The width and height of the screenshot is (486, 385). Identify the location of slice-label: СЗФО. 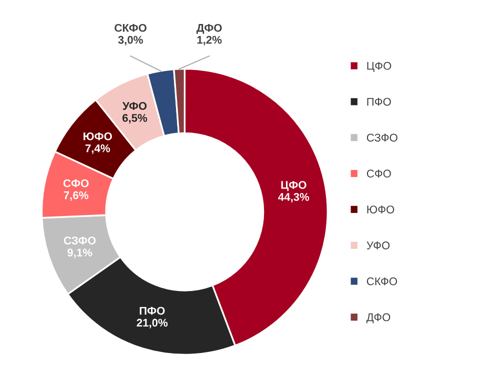
(80, 240).